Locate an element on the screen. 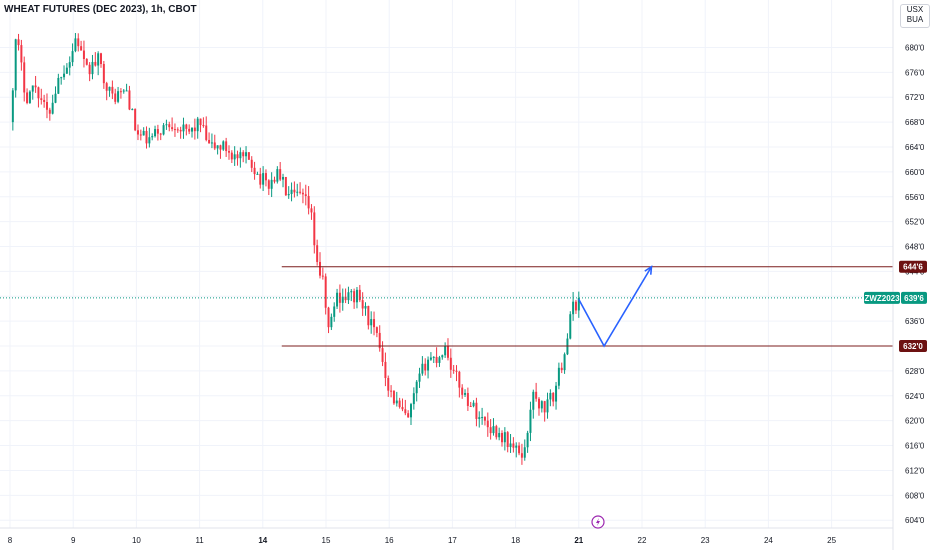 The image size is (932, 555). y-tick-label: 620'0 is located at coordinates (915, 421).